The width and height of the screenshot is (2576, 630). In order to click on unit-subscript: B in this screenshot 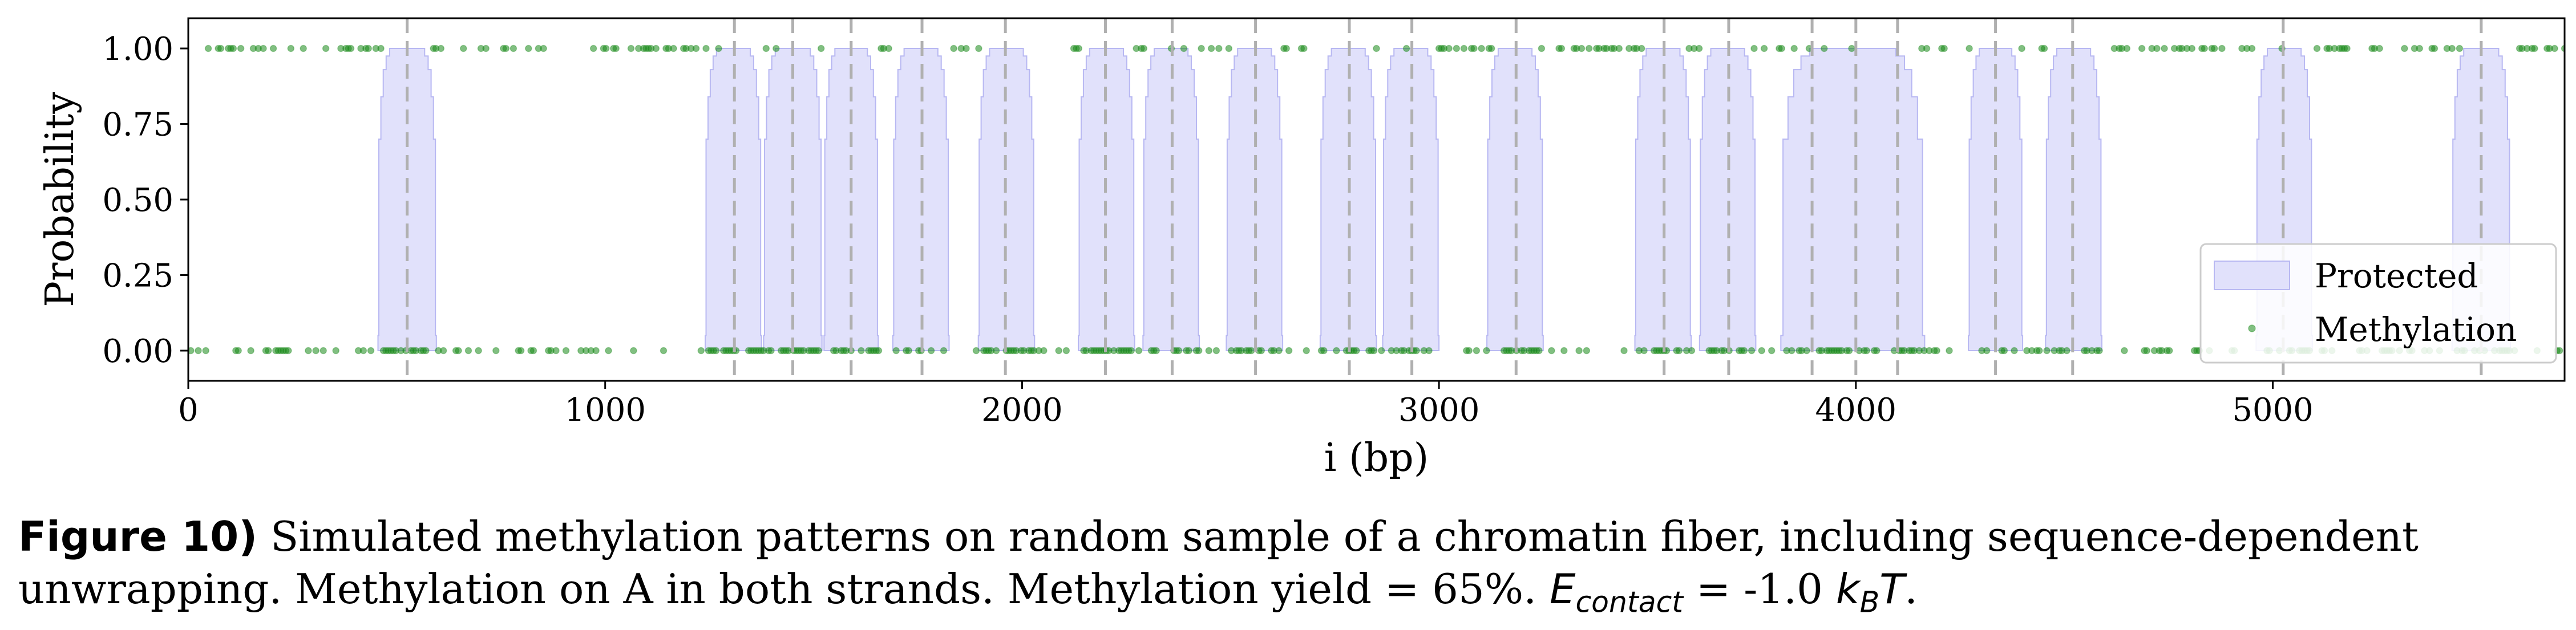, I will do `click(1869, 602)`.